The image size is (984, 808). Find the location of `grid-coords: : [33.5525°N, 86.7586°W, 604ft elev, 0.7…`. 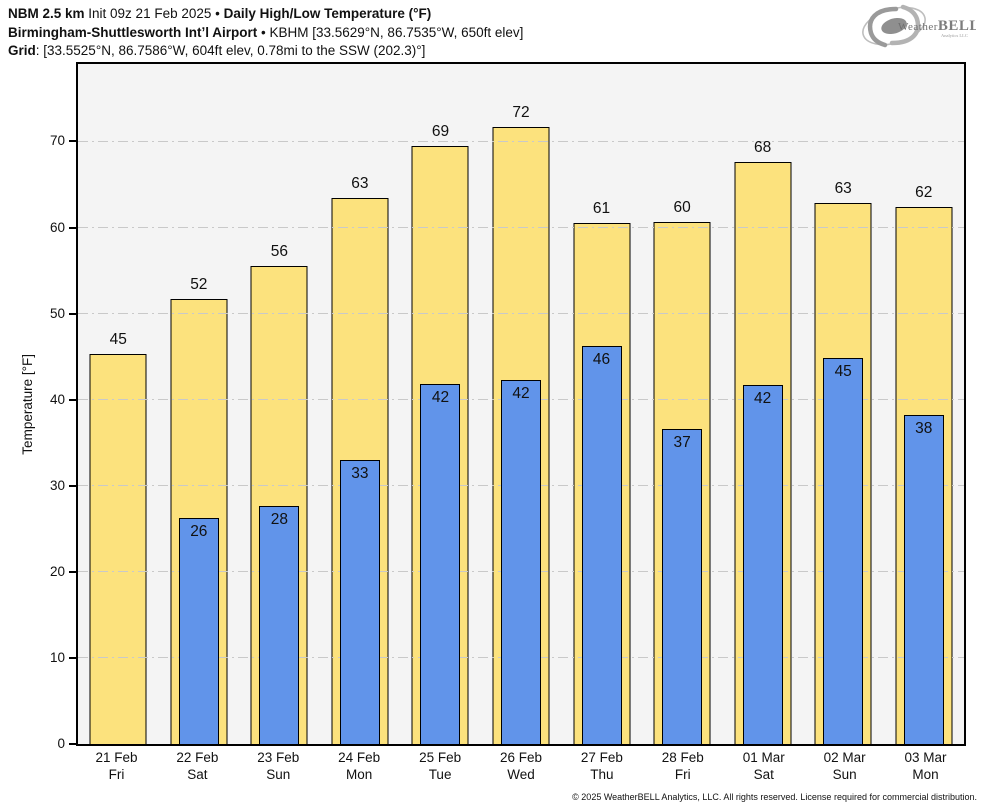

grid-coords: : [33.5525°N, 86.7586°W, 604ft elev, 0.7… is located at coordinates (230, 50).